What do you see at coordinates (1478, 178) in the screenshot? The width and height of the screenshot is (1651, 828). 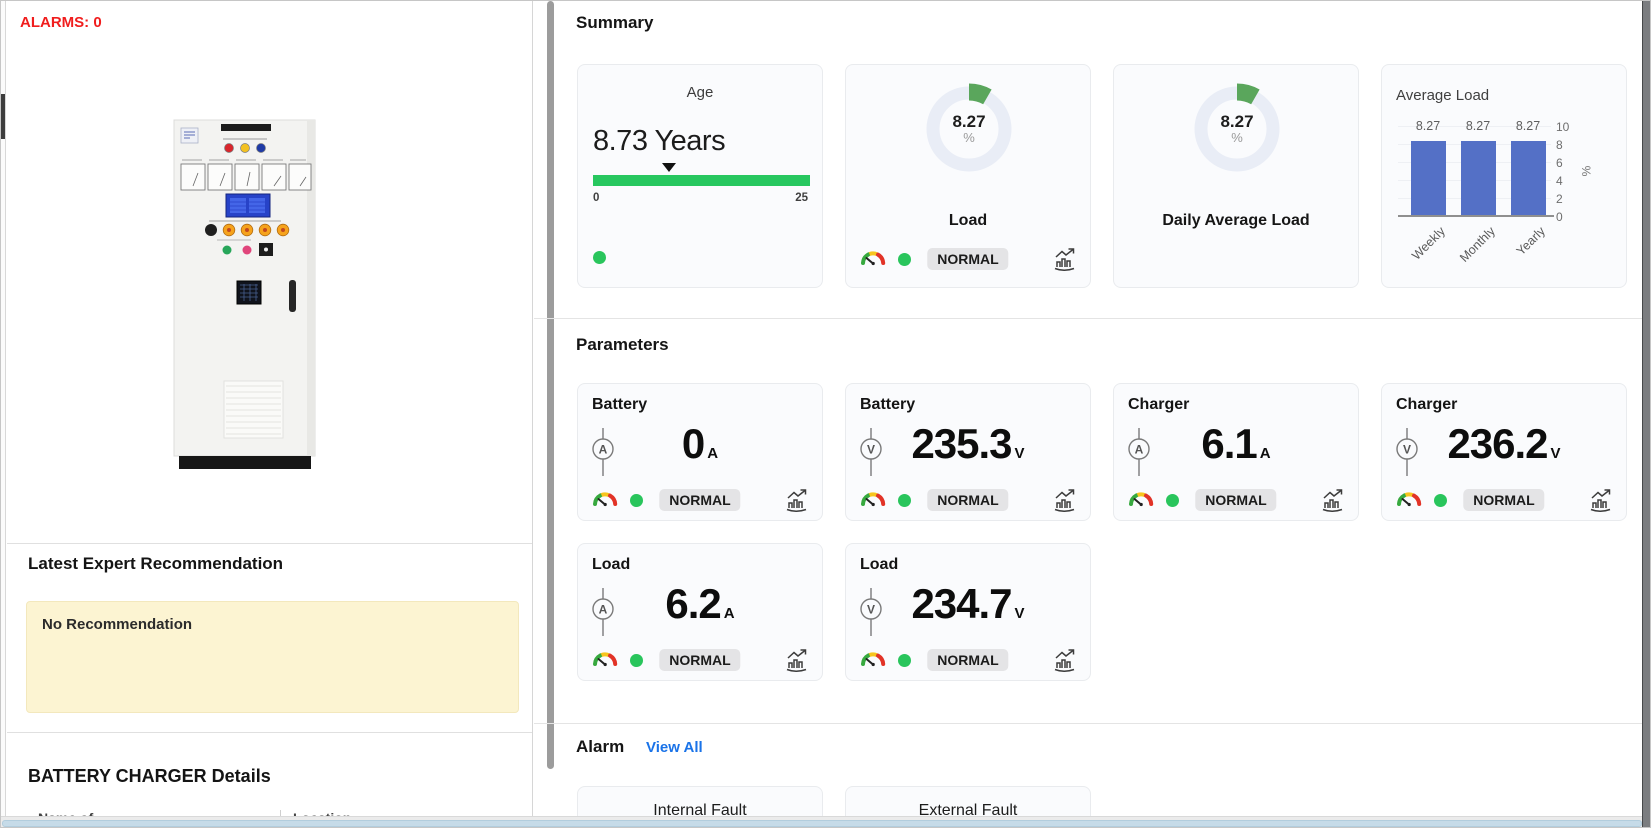 I see `bar-monthly` at bounding box center [1478, 178].